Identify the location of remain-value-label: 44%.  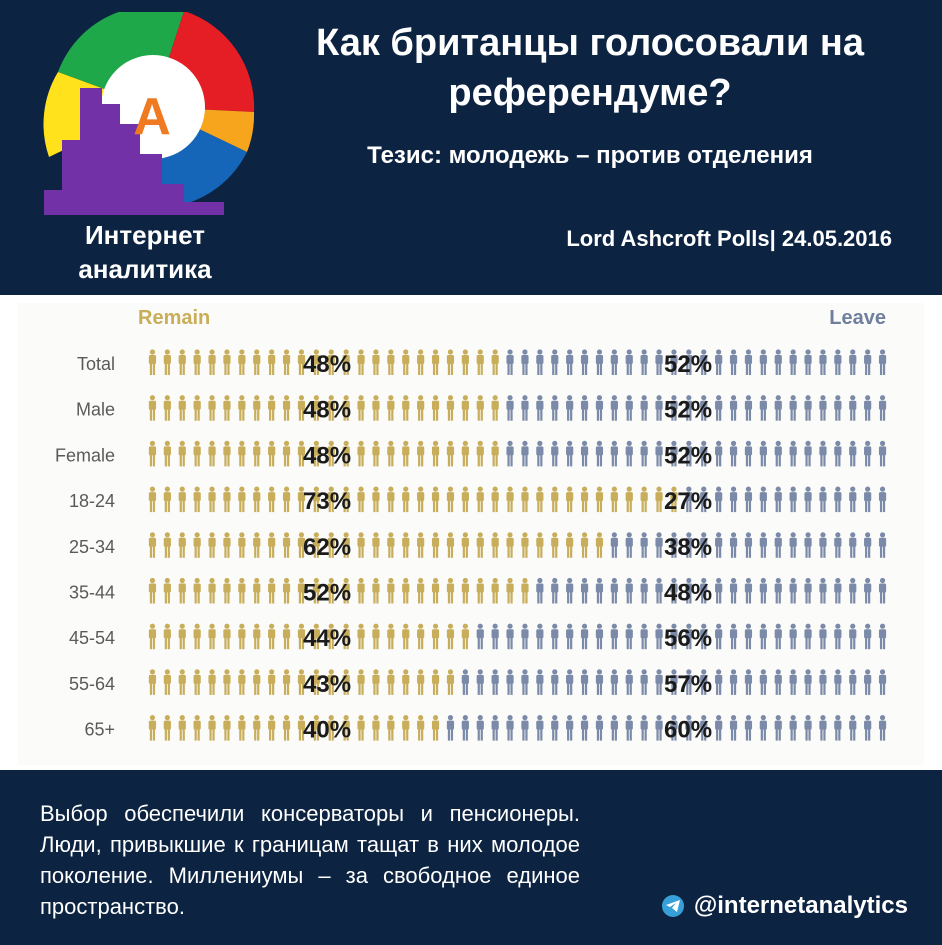
(327, 638).